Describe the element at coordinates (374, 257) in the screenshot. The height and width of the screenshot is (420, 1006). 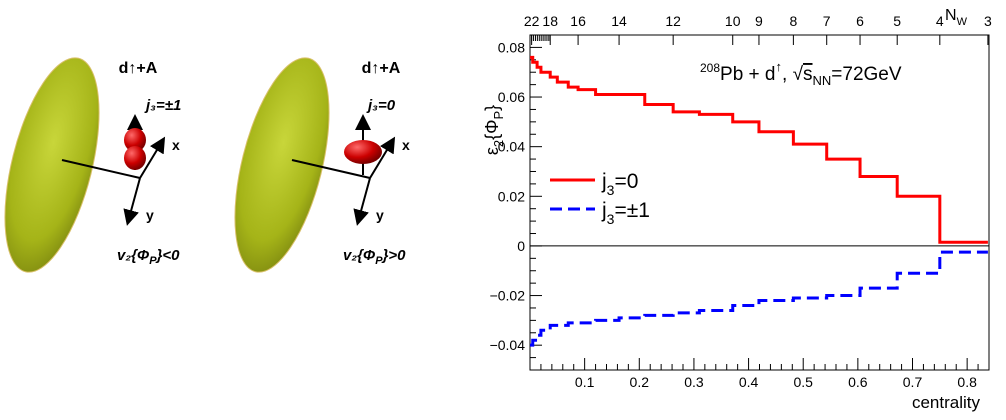
I see `v2-label: v₂{ΦP}>0` at that location.